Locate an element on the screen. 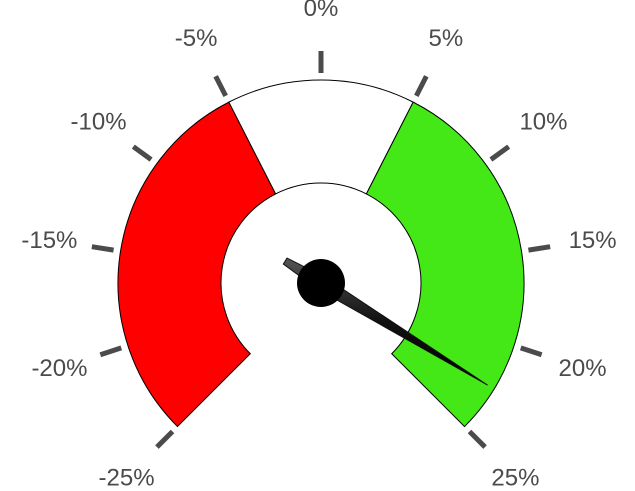 This screenshot has height=491, width=635. gauge-tick-label: -20% is located at coordinates (59, 368).